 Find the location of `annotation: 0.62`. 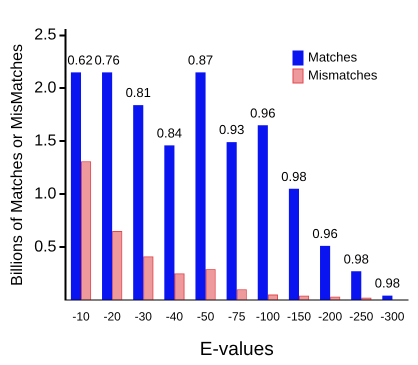

annotation: 0.62 is located at coordinates (80, 60).